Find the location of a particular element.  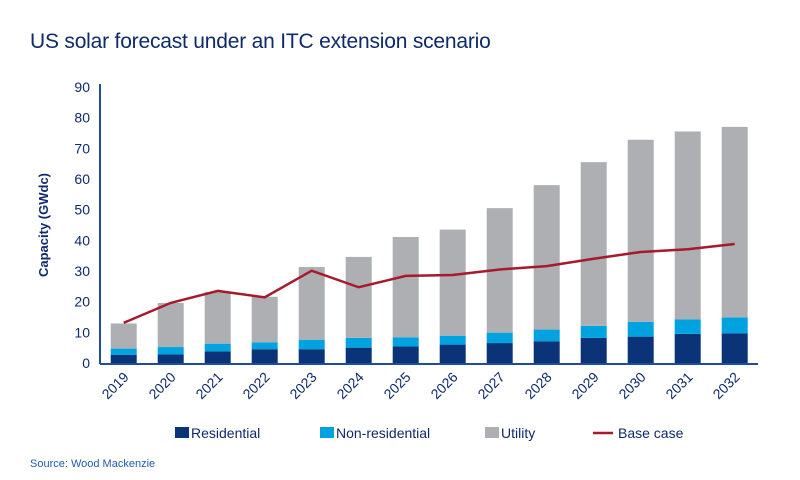

legend-label: Residential is located at coordinates (225, 433).